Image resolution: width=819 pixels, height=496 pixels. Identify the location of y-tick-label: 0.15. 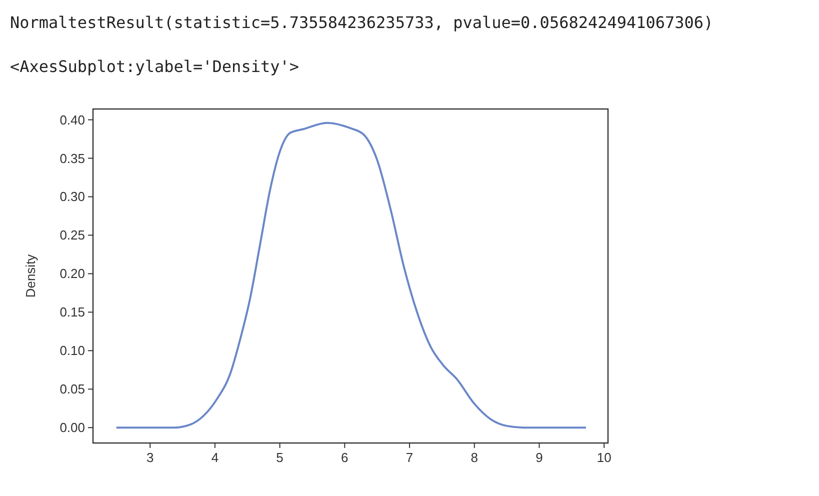
(72, 312).